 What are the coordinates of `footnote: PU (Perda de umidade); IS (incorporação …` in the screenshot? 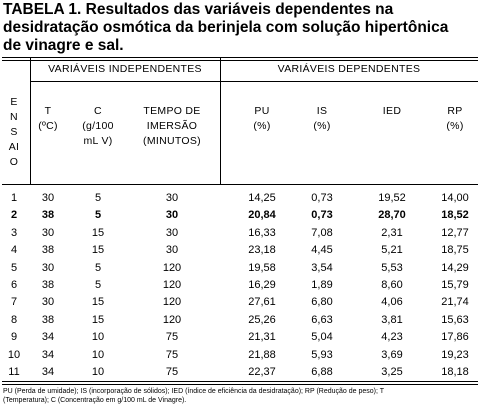 It's located at (194, 391).